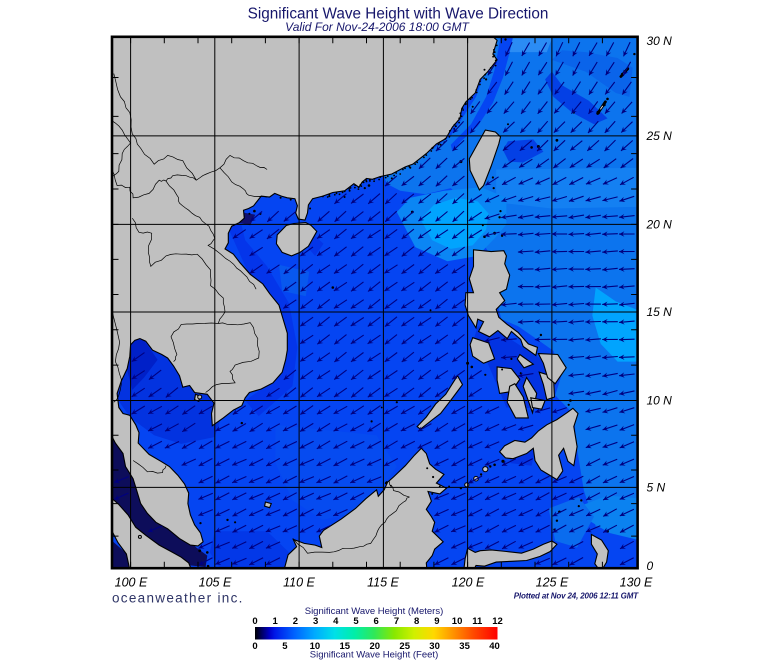  Describe the element at coordinates (497, 621) in the screenshot. I see `svg-text: 12` at that location.